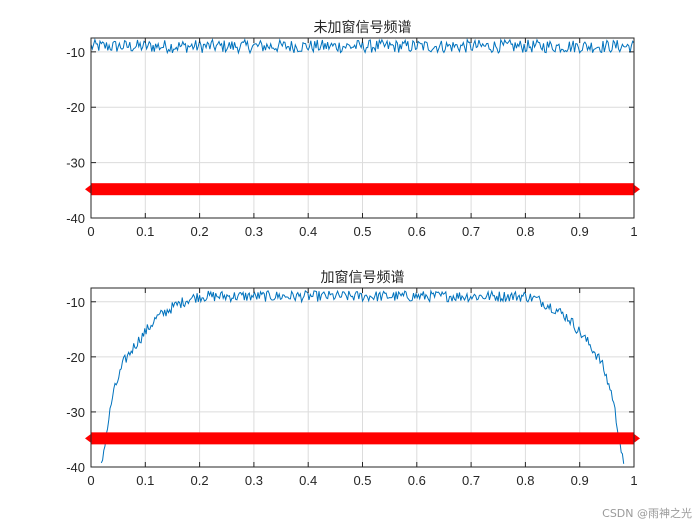 The image size is (700, 525). I want to click on watermark: CSDN @雨神之光, so click(647, 513).